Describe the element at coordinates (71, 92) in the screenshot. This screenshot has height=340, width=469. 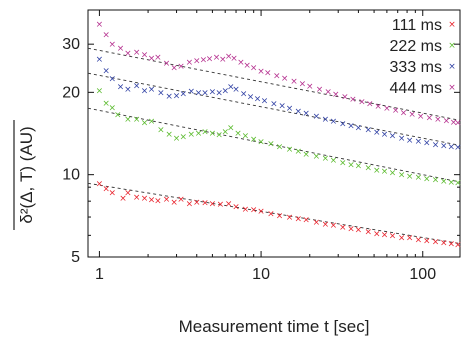
I see `y-tick-label: 20` at that location.